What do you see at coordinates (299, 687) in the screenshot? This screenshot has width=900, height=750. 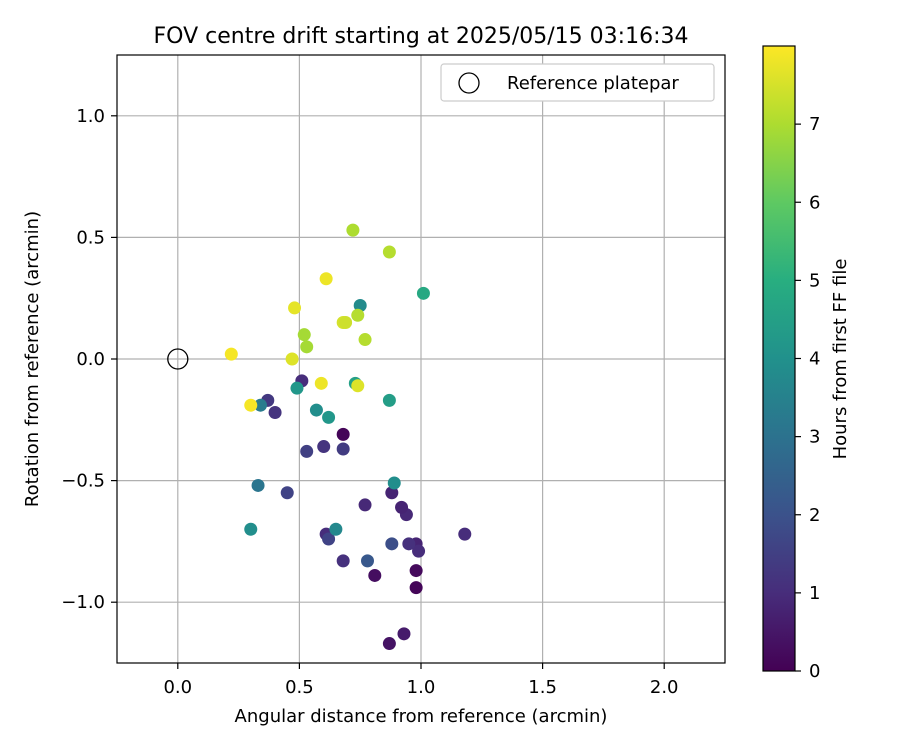 I see `x-tick-label: 0.5` at bounding box center [299, 687].